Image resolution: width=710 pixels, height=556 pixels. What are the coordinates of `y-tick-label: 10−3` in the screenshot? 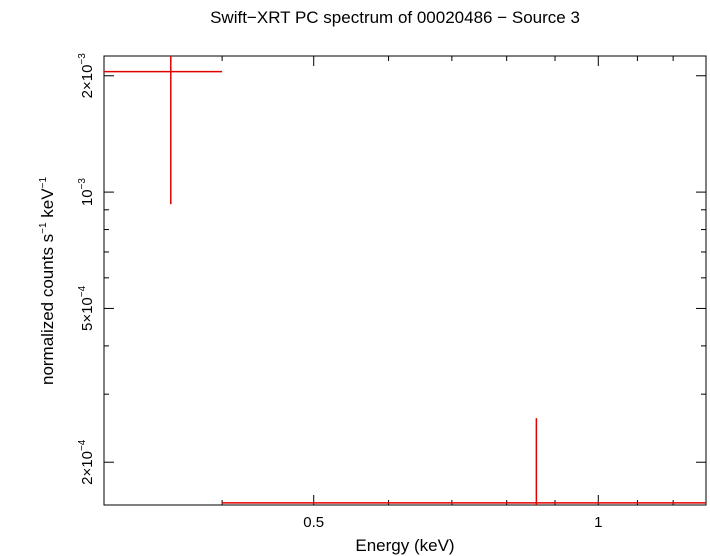 It's located at (86, 192).